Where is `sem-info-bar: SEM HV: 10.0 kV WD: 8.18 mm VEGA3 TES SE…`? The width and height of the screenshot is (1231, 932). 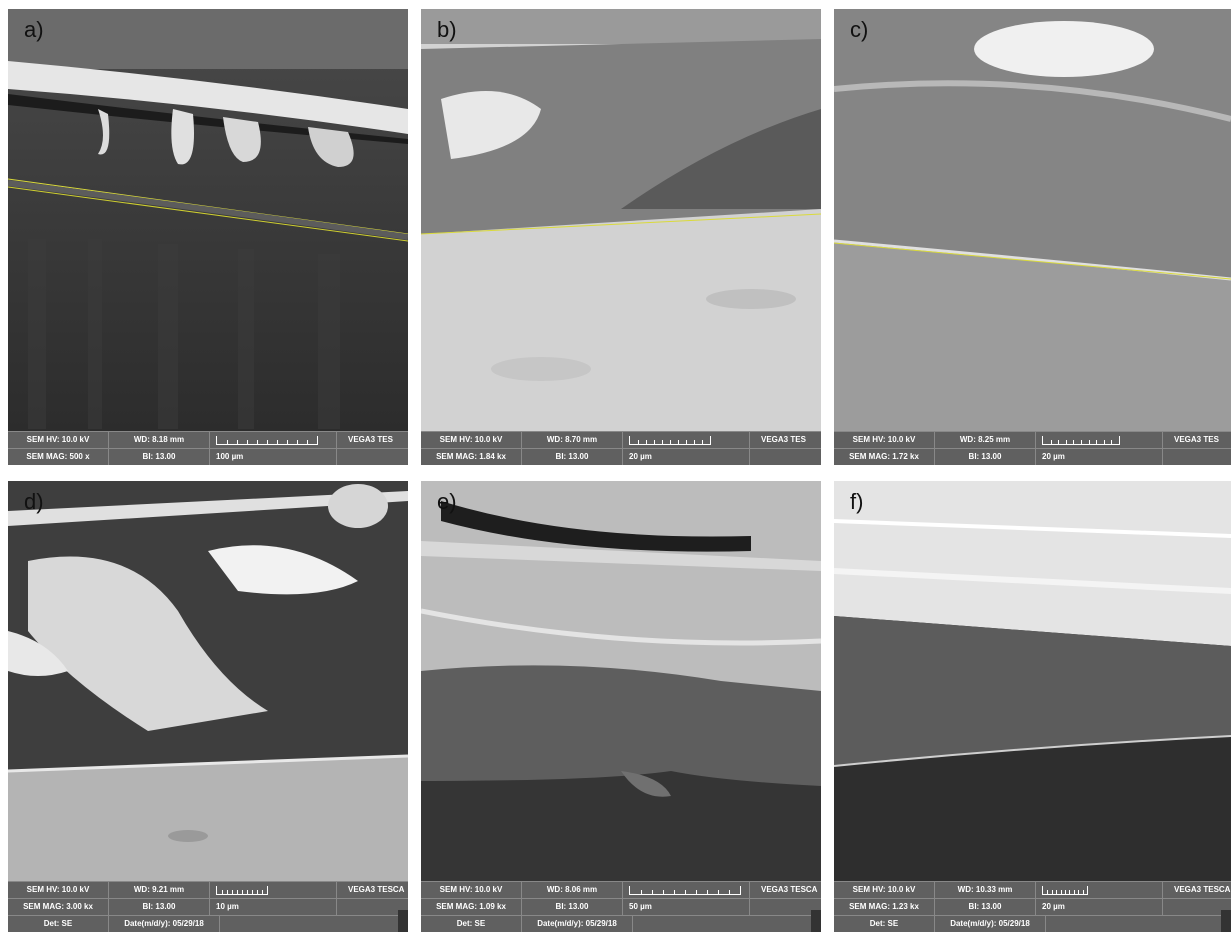 sem-info-bar: SEM HV: 10.0 kV WD: 8.18 mm VEGA3 TES SE… is located at coordinates (208, 448).